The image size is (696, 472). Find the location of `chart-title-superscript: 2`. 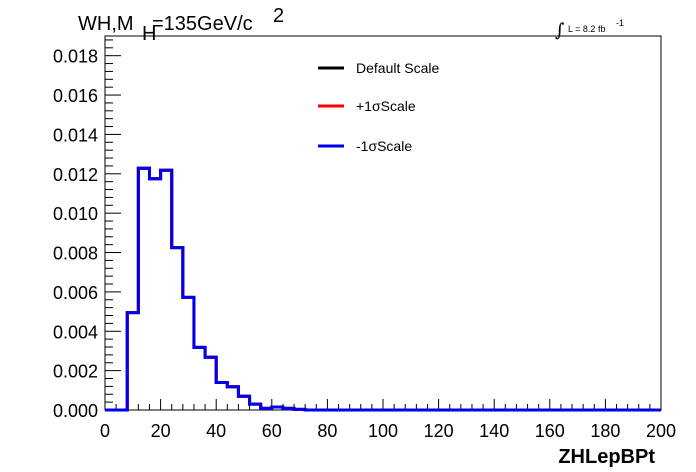

chart-title-superscript: 2 is located at coordinates (278, 16).